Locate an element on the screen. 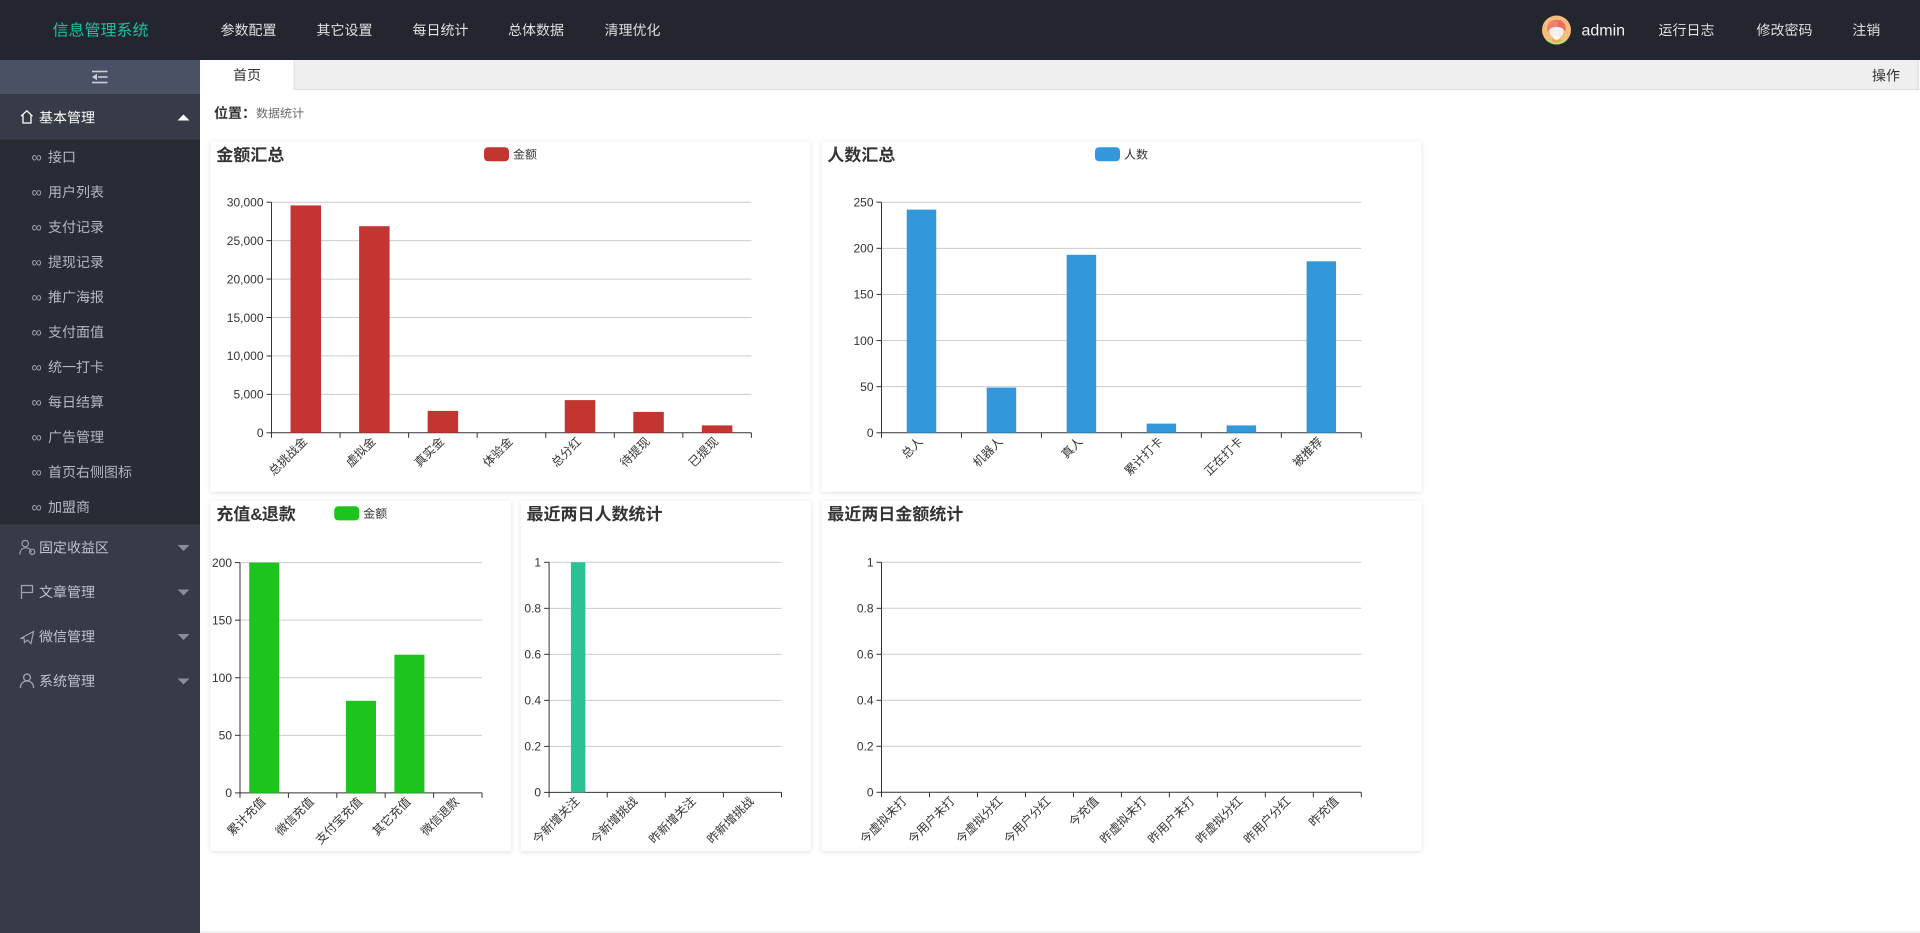  svg-text: 30,000 is located at coordinates (245, 203).